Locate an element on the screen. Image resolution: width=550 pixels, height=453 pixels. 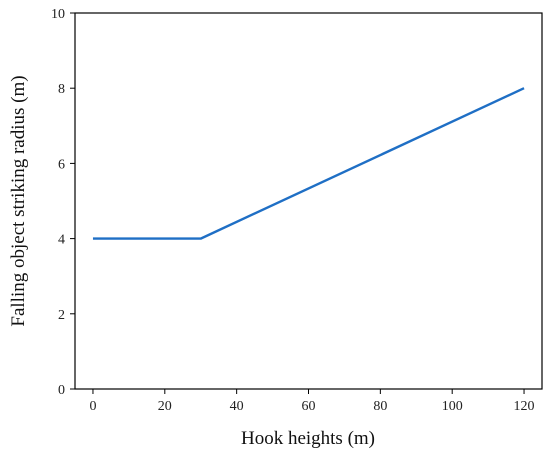
x-tick-label: 60 is located at coordinates (309, 406).